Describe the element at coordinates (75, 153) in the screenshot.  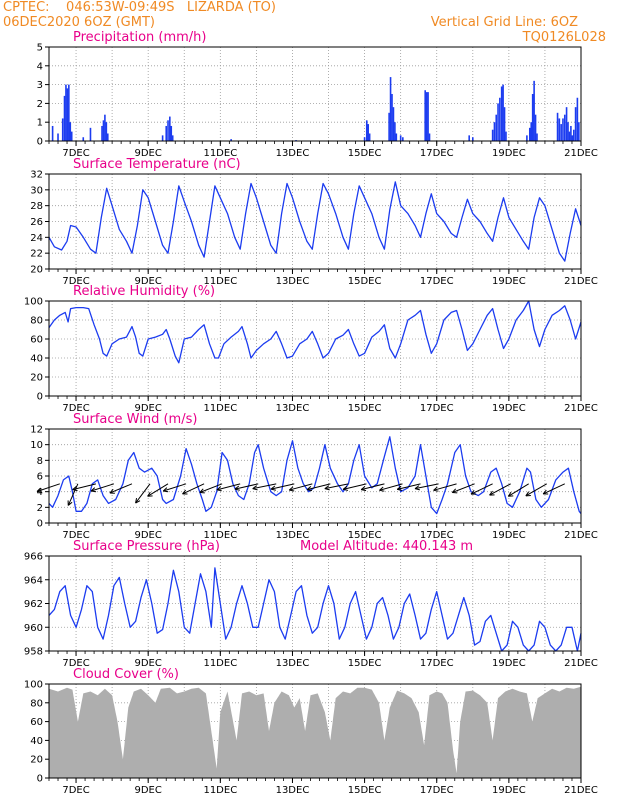
I see `x-tick-label: 7DEC` at that location.